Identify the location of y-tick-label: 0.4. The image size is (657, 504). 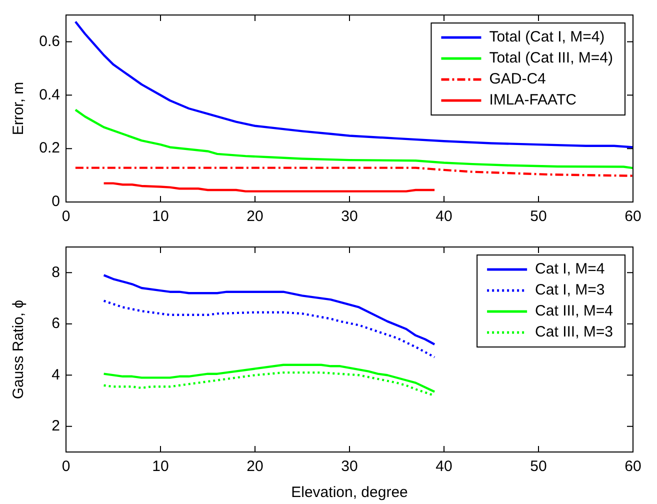
(49, 95).